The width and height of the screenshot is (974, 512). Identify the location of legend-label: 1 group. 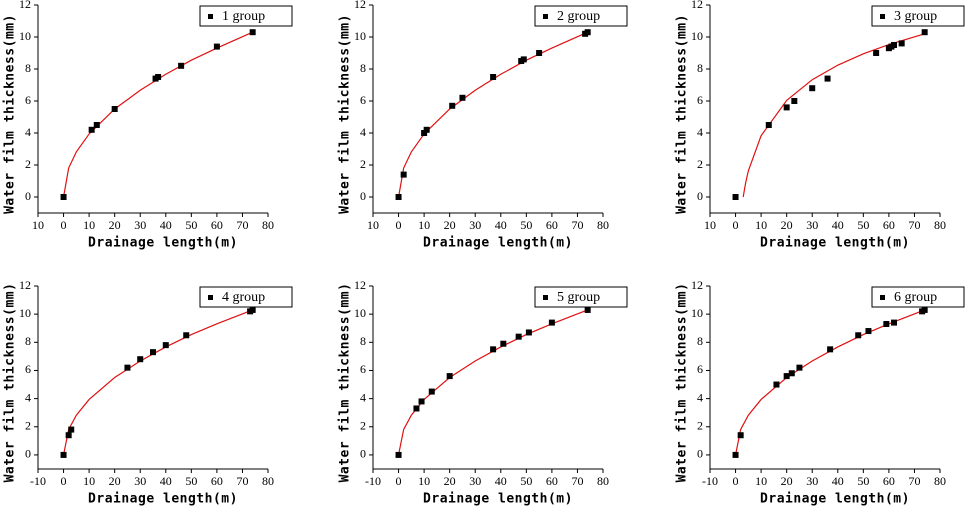
(243, 16).